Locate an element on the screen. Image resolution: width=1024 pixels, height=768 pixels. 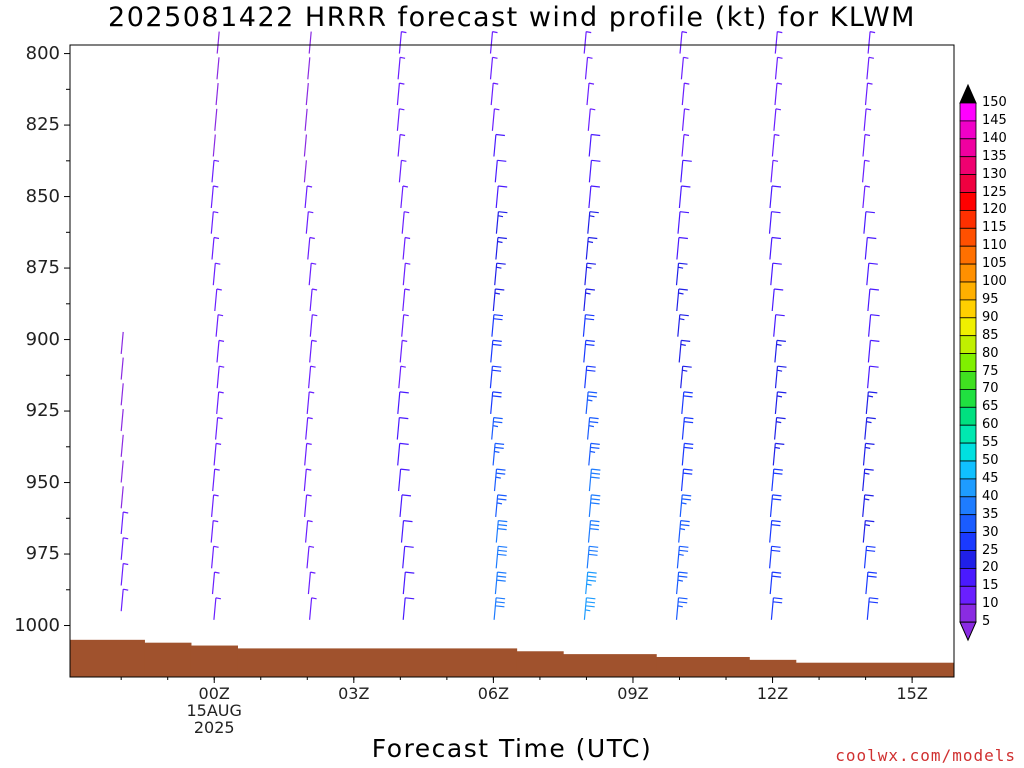
y-tick-label: 850 is located at coordinates (42, 196).